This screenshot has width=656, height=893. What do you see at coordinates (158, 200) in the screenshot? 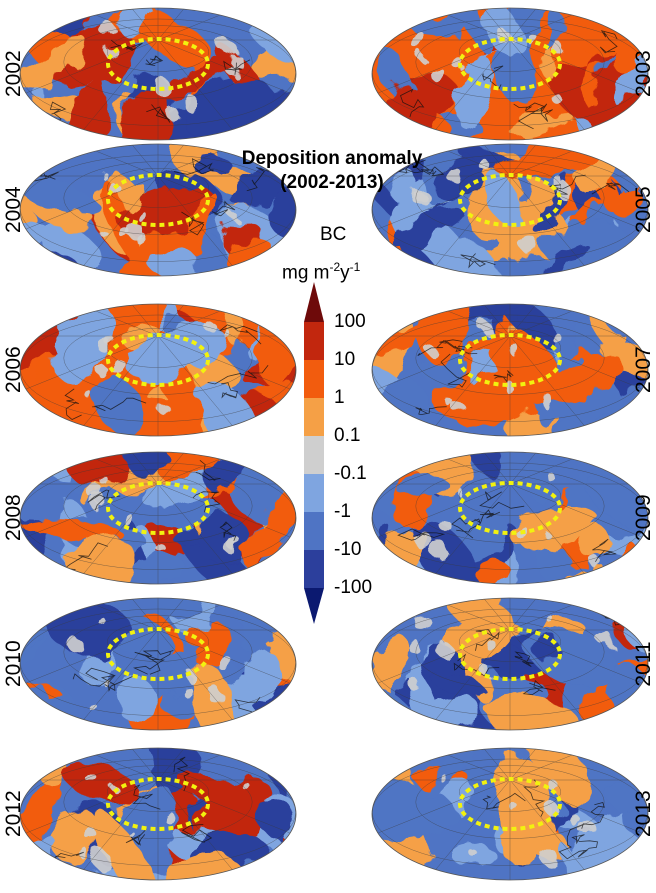
I see `arctic-circle-2004` at bounding box center [158, 200].